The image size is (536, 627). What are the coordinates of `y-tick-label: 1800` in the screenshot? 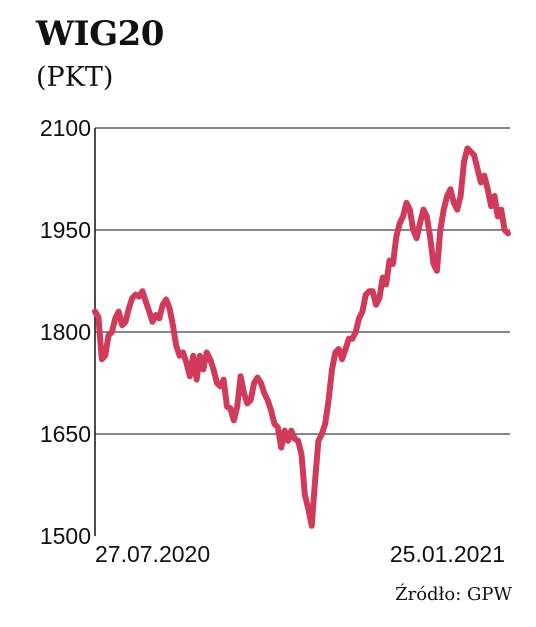 It's located at (65, 332).